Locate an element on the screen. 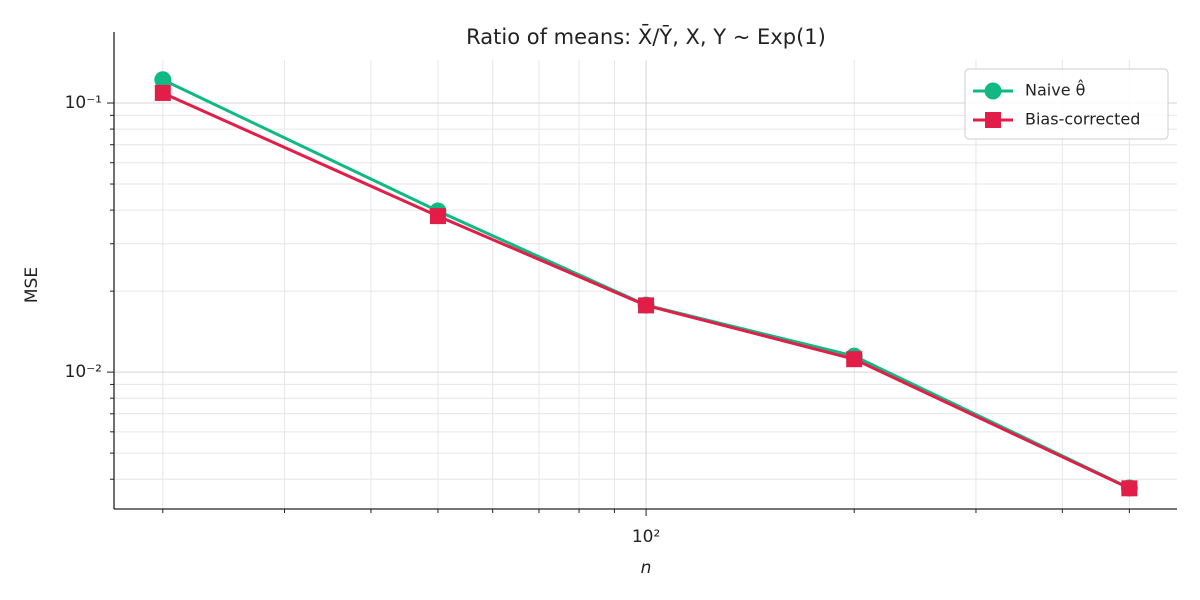 The width and height of the screenshot is (1200, 600). y-tick-label: 10⁻² is located at coordinates (83, 372).